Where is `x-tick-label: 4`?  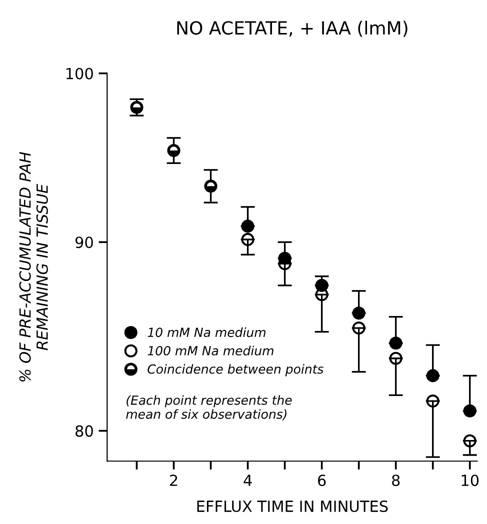
x-tick-label: 4 is located at coordinates (248, 480).